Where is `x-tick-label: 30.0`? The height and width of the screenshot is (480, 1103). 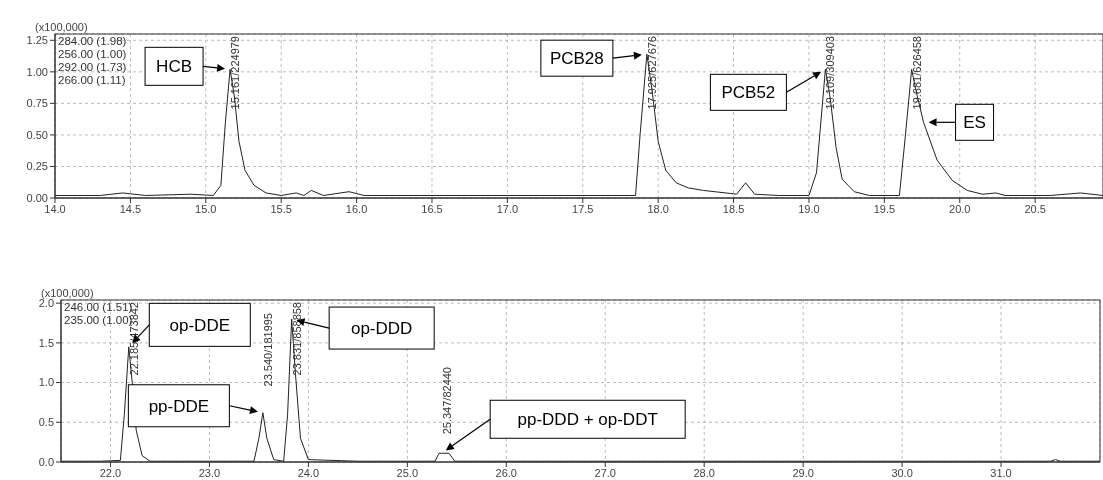
x-tick-label: 30.0 is located at coordinates (902, 472).